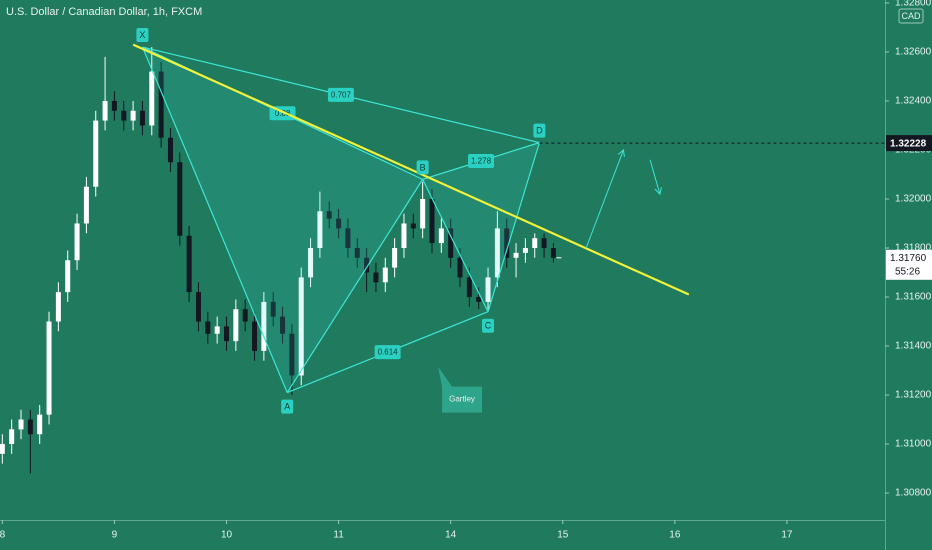  What do you see at coordinates (911, 16) in the screenshot?
I see `currency-box` at bounding box center [911, 16].